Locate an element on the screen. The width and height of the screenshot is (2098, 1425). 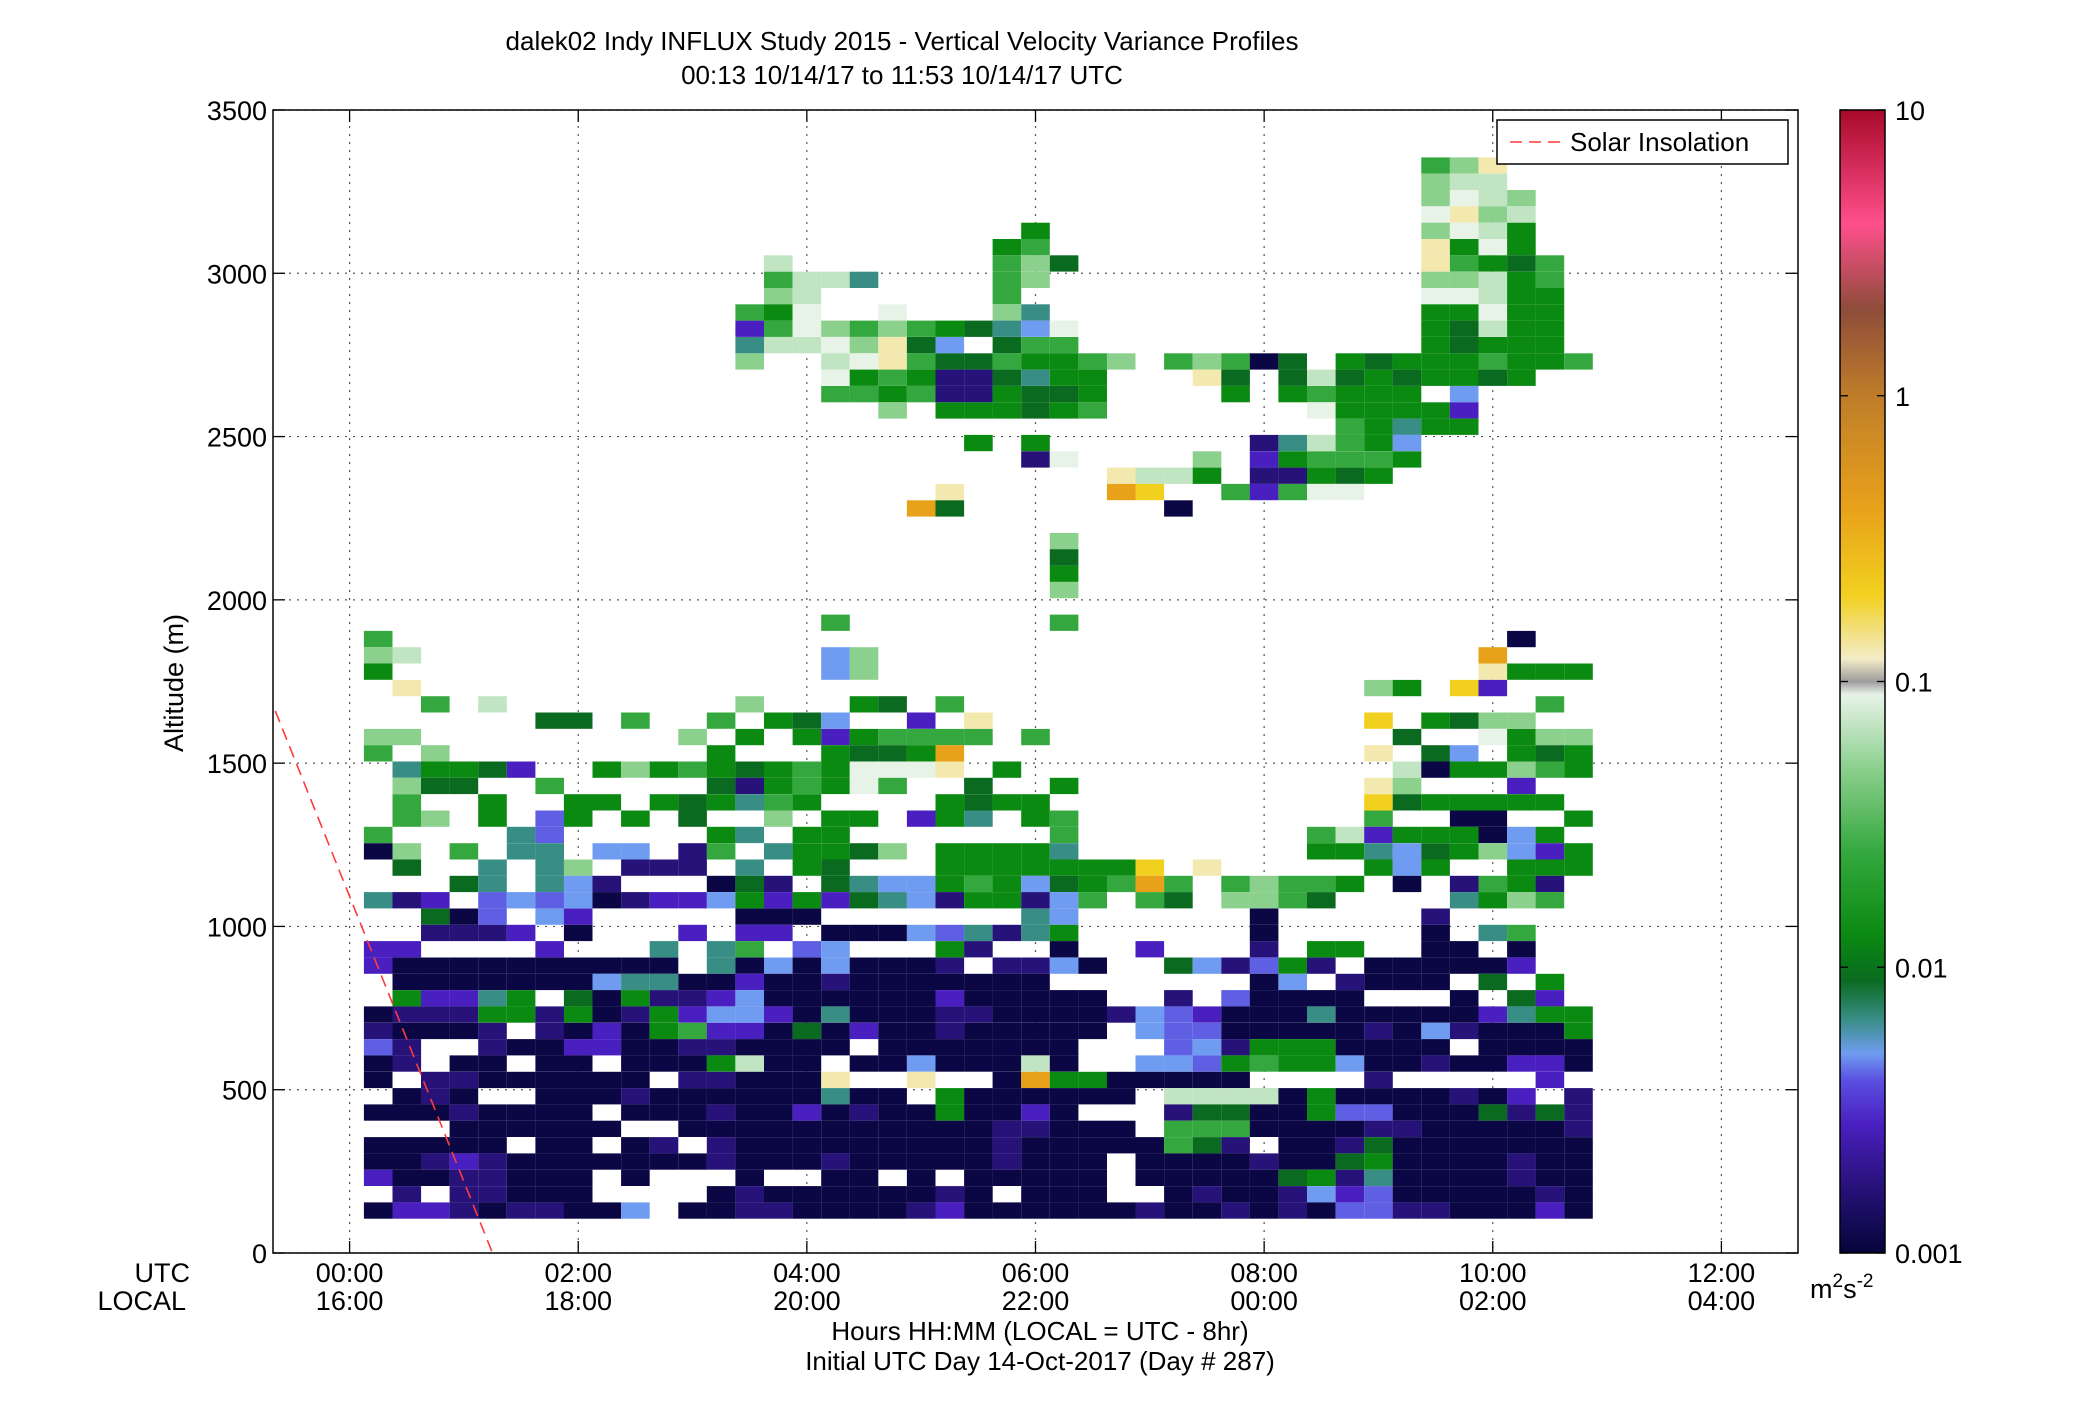
y-tick-label: 2500 is located at coordinates (237, 438).